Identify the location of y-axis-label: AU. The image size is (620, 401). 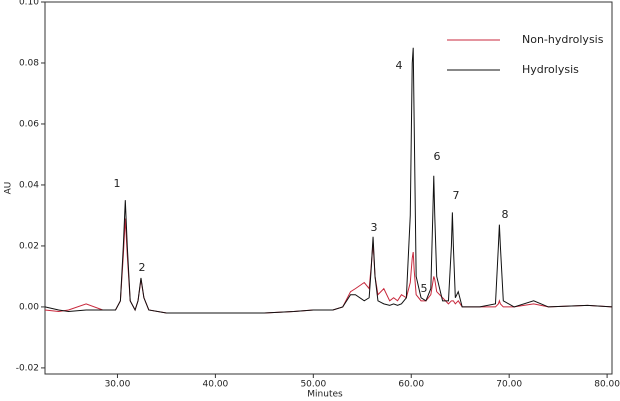
(9, 188).